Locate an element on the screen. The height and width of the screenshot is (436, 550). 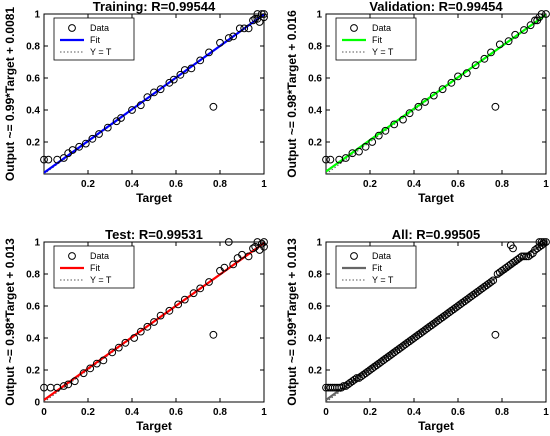
data-points is located at coordinates (154, 87).